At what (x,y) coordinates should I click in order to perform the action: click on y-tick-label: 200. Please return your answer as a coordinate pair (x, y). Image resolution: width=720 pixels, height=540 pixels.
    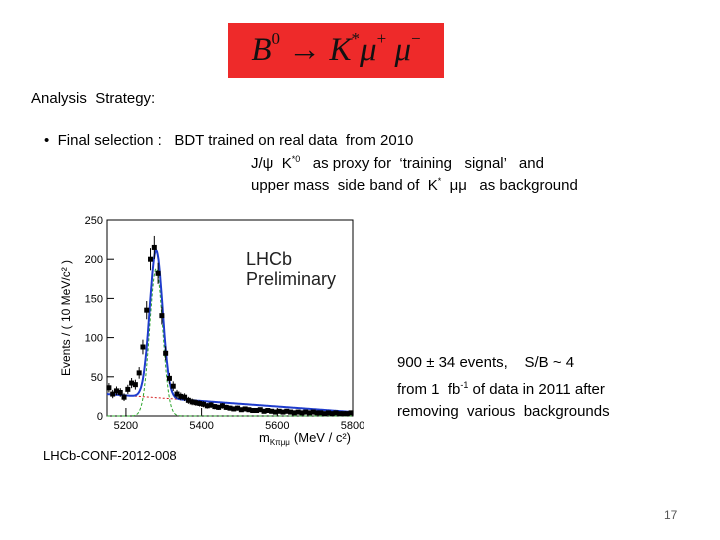
    Looking at the image, I should click on (94, 260).